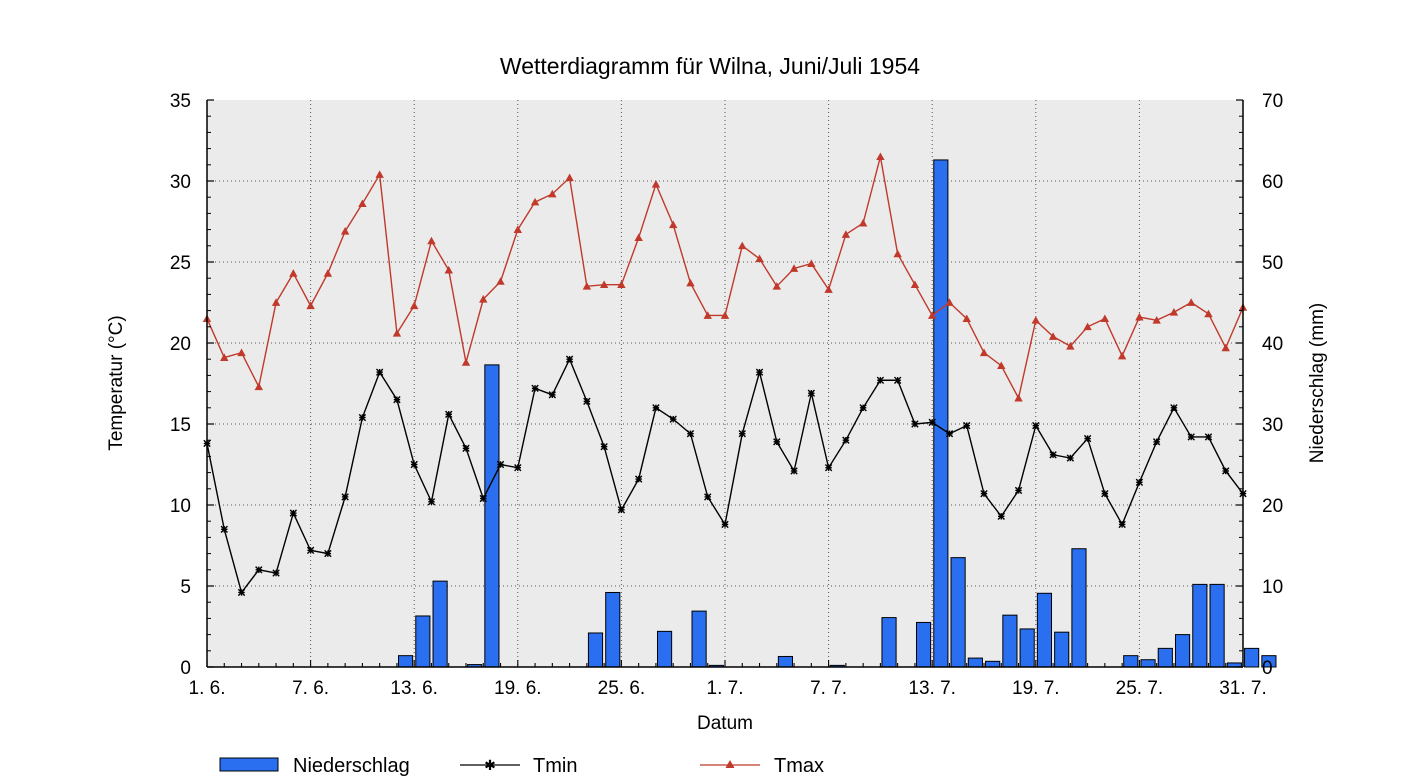 The height and width of the screenshot is (780, 1425). Describe the element at coordinates (414, 688) in the screenshot. I see `x-tick-label: 13. 6.` at that location.